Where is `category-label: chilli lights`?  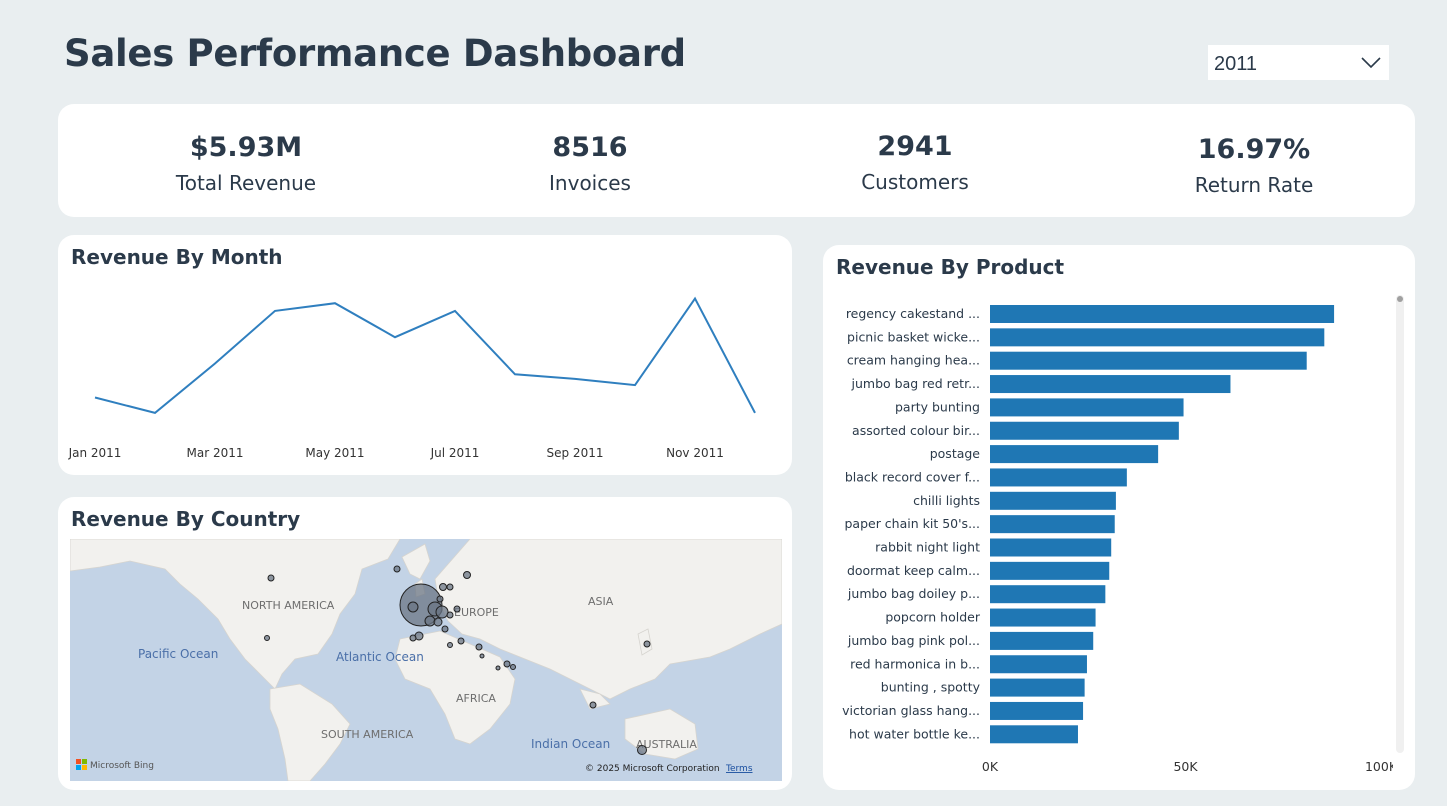 category-label: chilli lights is located at coordinates (946, 500).